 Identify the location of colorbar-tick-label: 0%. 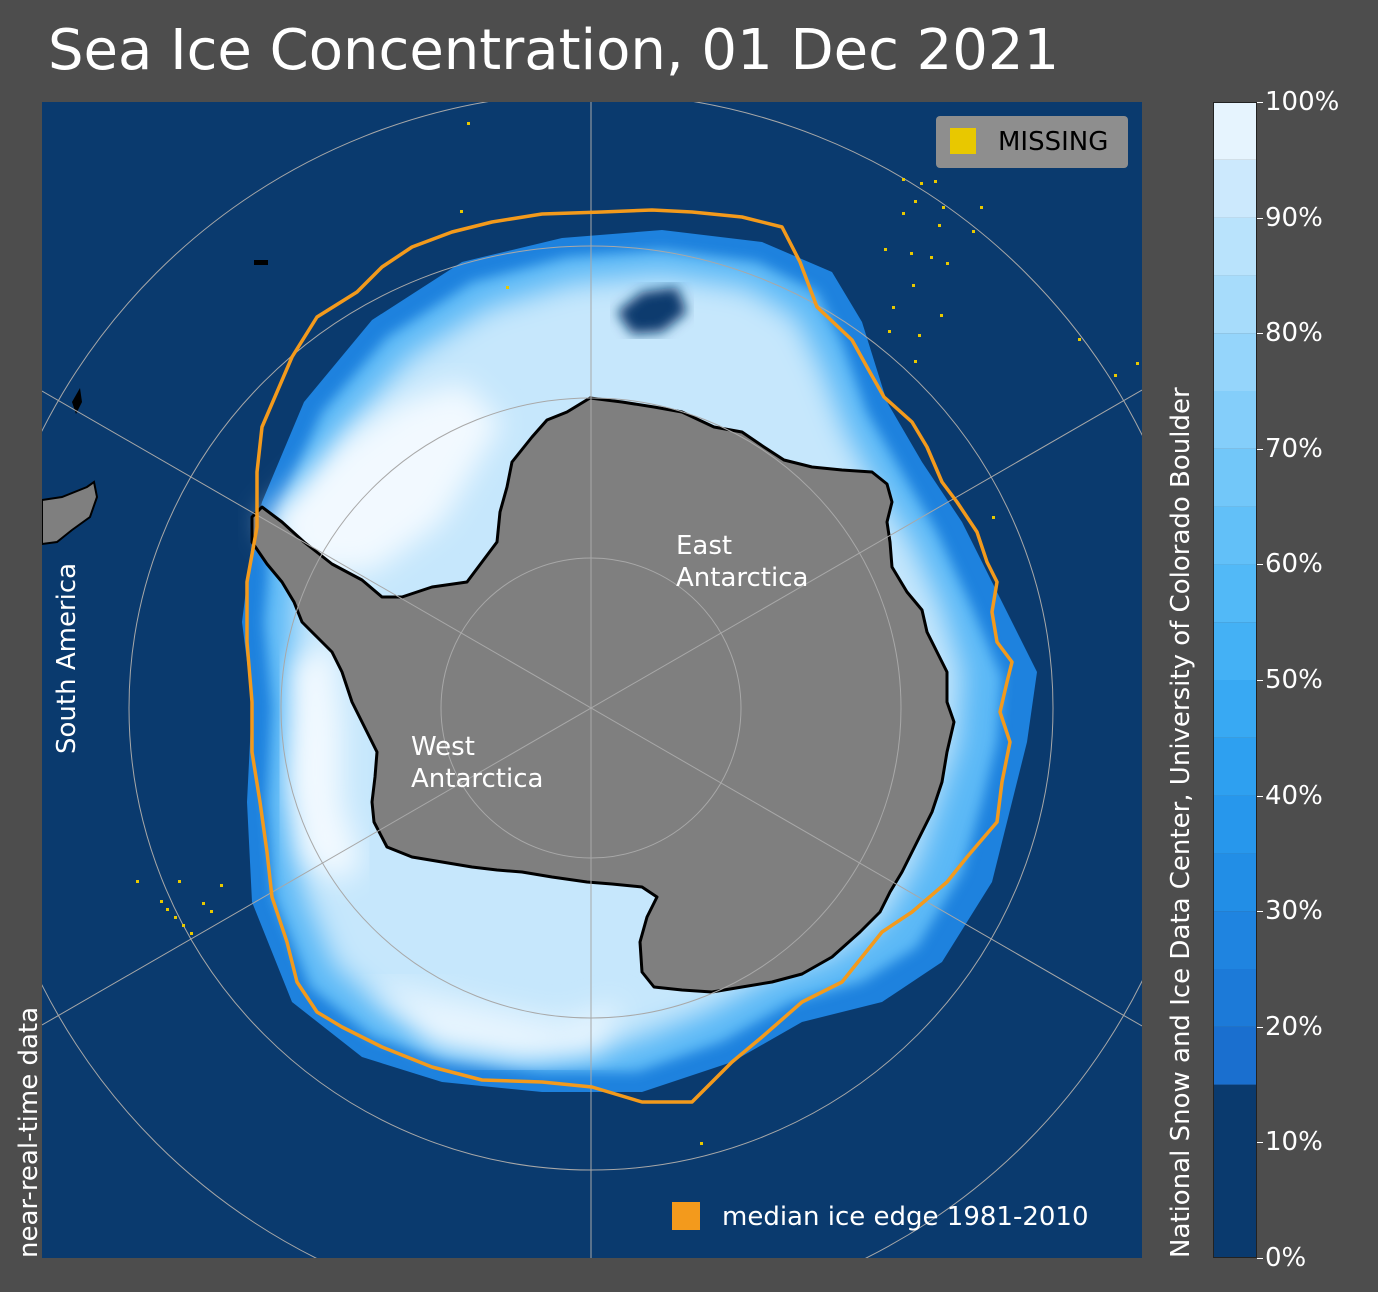
(1286, 1258).